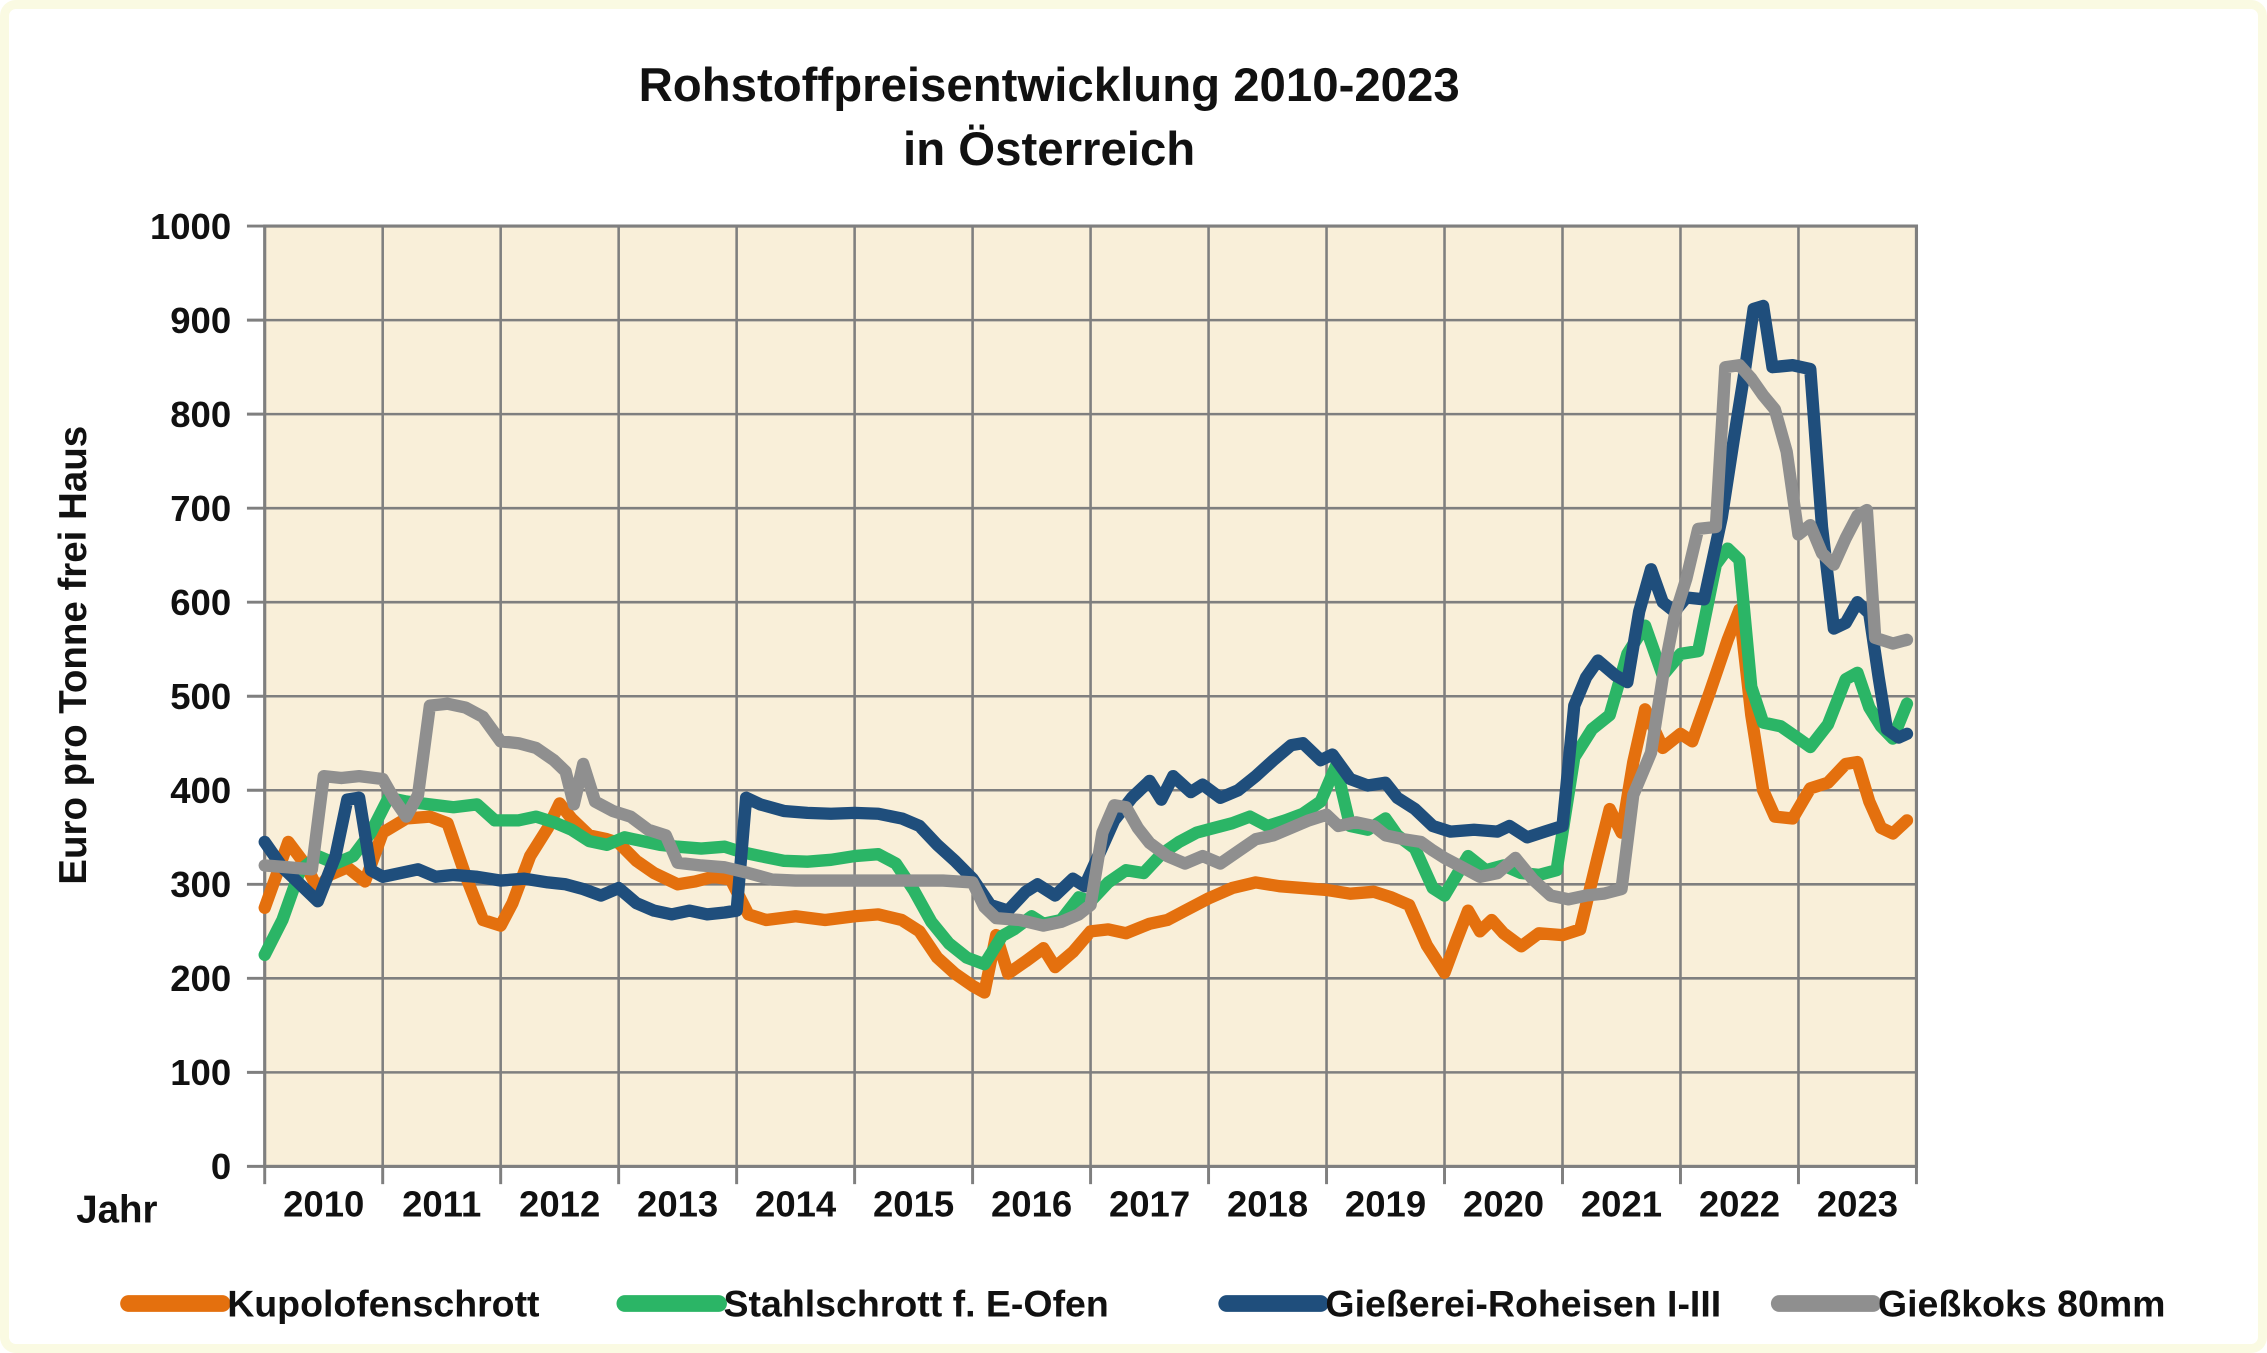 The height and width of the screenshot is (1353, 2267). Describe the element at coordinates (1031, 1204) in the screenshot. I see `x-tick-label: 2016` at that location.